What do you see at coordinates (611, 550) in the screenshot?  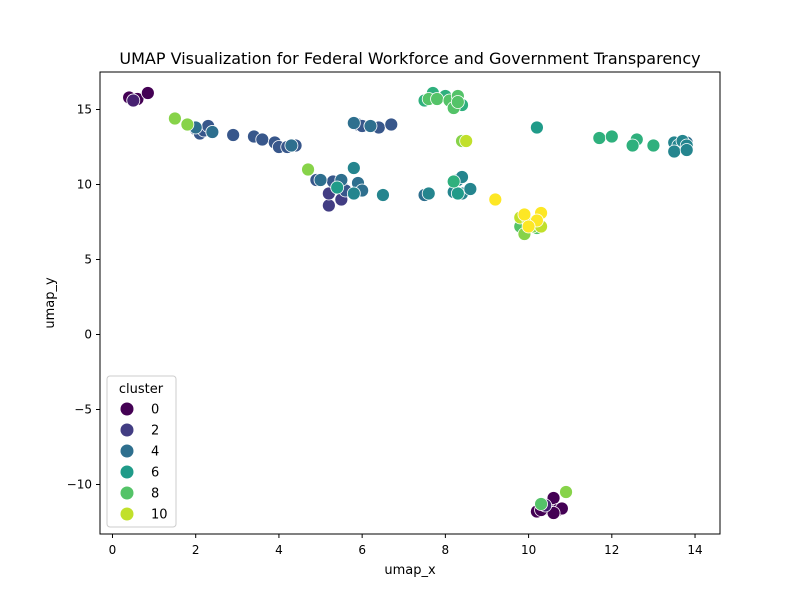 I see `x-tick-label: 12` at bounding box center [611, 550].